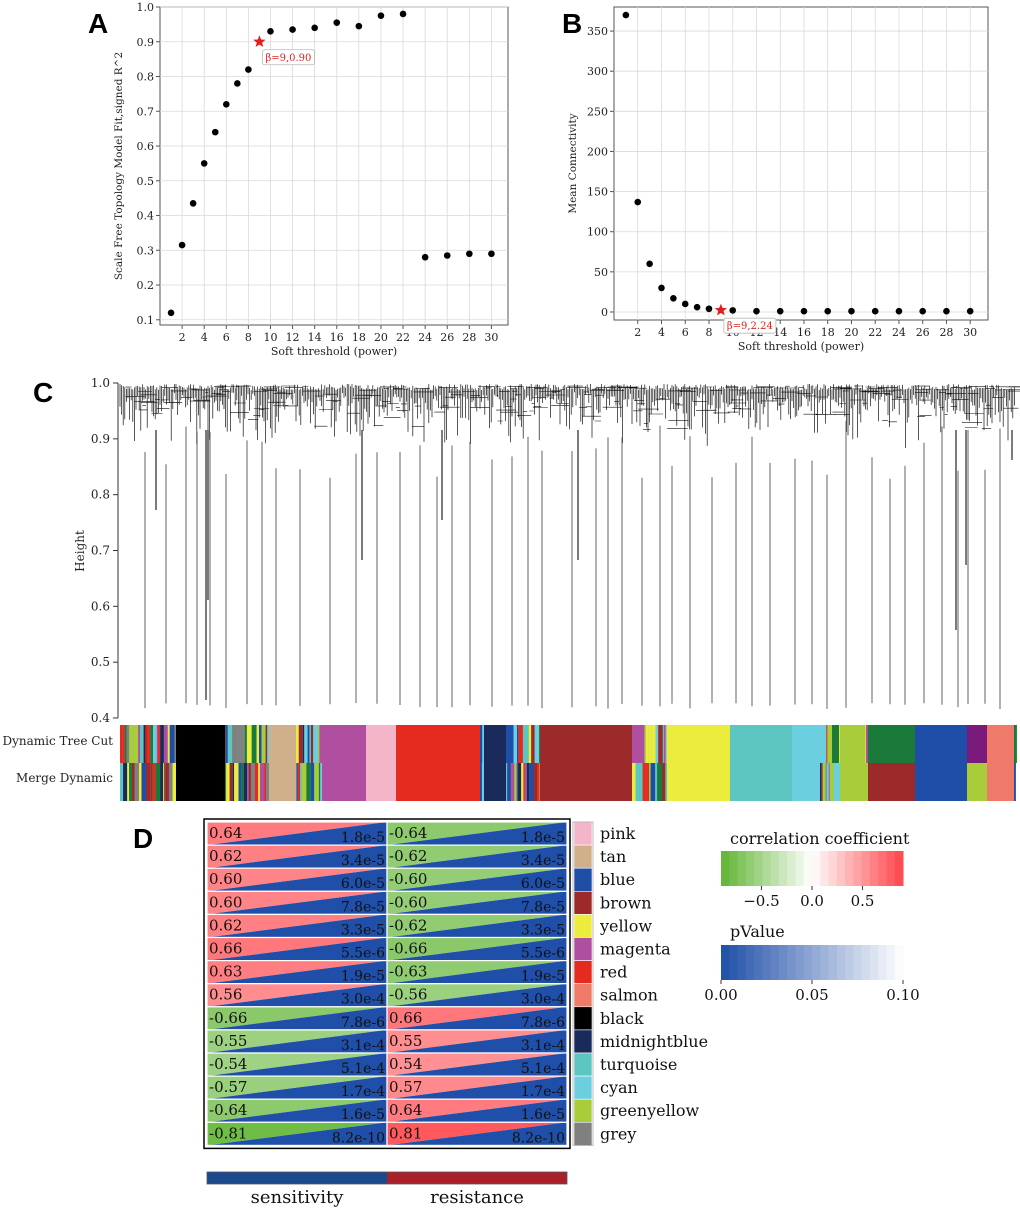 Image resolution: width=1020 pixels, height=1213 pixels. What do you see at coordinates (403, 337) in the screenshot?
I see `x-tick-label: 22` at bounding box center [403, 337].